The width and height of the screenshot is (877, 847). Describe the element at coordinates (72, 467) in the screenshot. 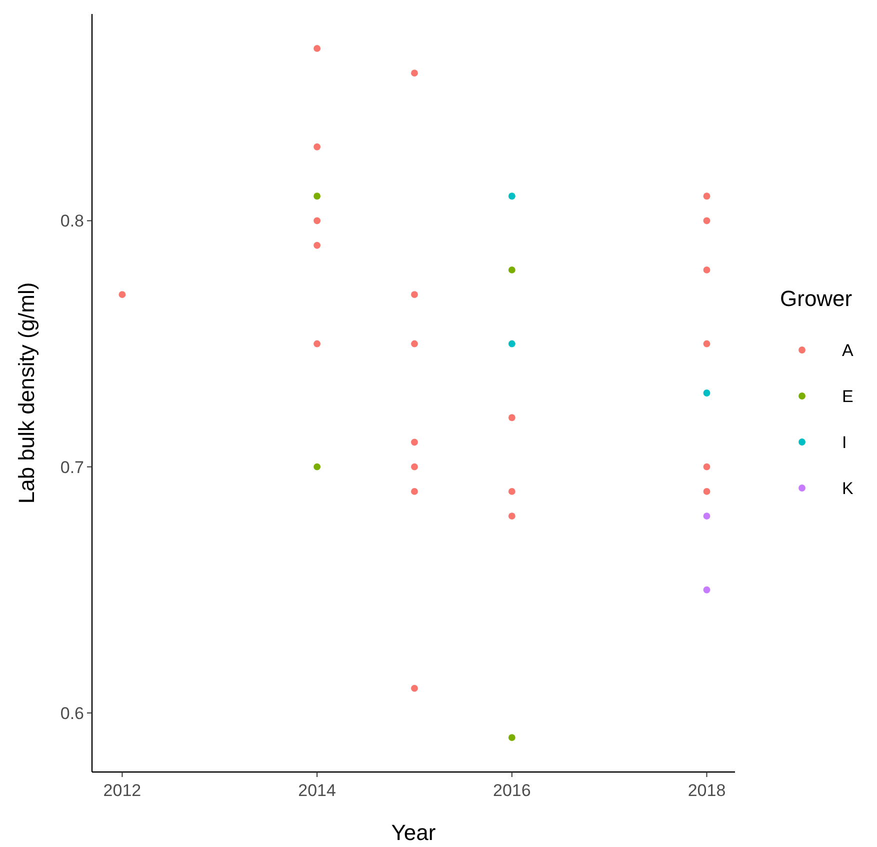

I see `y-tick-label: 0.7` at that location.